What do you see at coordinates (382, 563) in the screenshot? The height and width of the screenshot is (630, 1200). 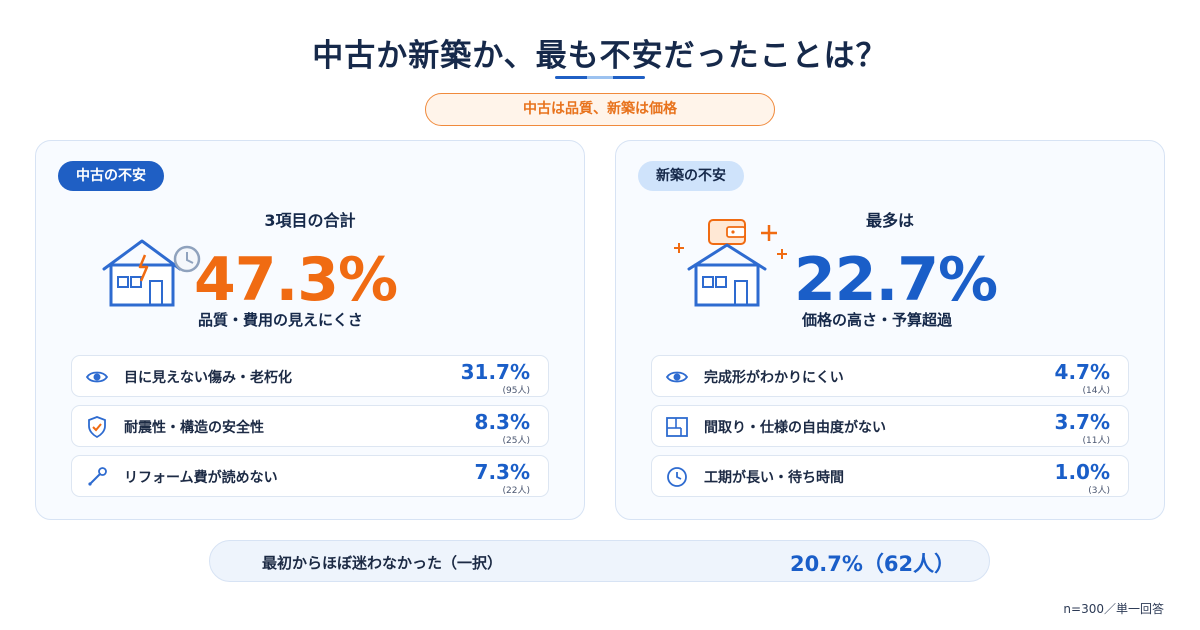 I see `no-hesitation-label: 最初からほぼ迷わなかった（一択）` at bounding box center [382, 563].